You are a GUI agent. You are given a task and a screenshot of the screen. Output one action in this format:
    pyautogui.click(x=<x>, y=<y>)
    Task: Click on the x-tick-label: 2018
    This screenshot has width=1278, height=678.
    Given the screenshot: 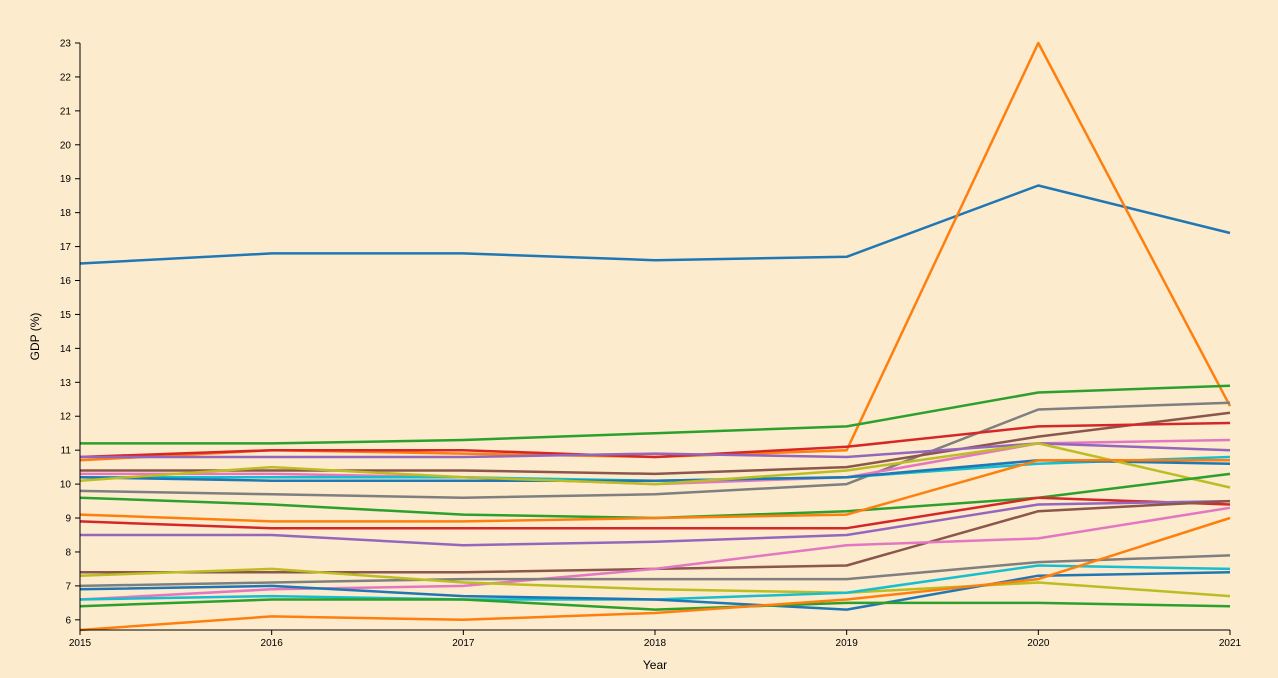 What is the action you would take?
    pyautogui.click(x=655, y=643)
    